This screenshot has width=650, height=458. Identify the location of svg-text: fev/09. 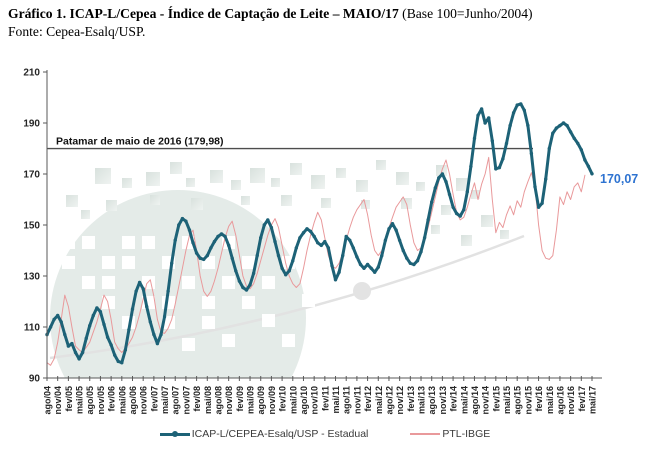
(240, 399).